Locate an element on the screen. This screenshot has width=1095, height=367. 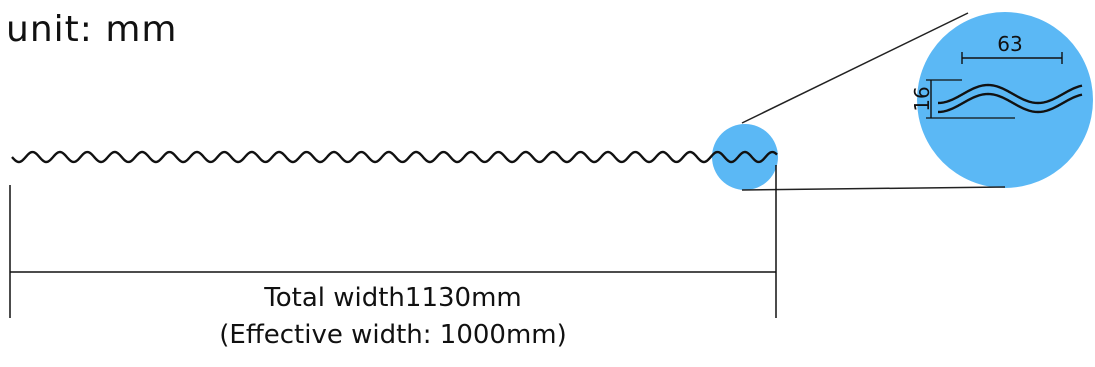
sheet-profile-wave is located at coordinates (394, 157).